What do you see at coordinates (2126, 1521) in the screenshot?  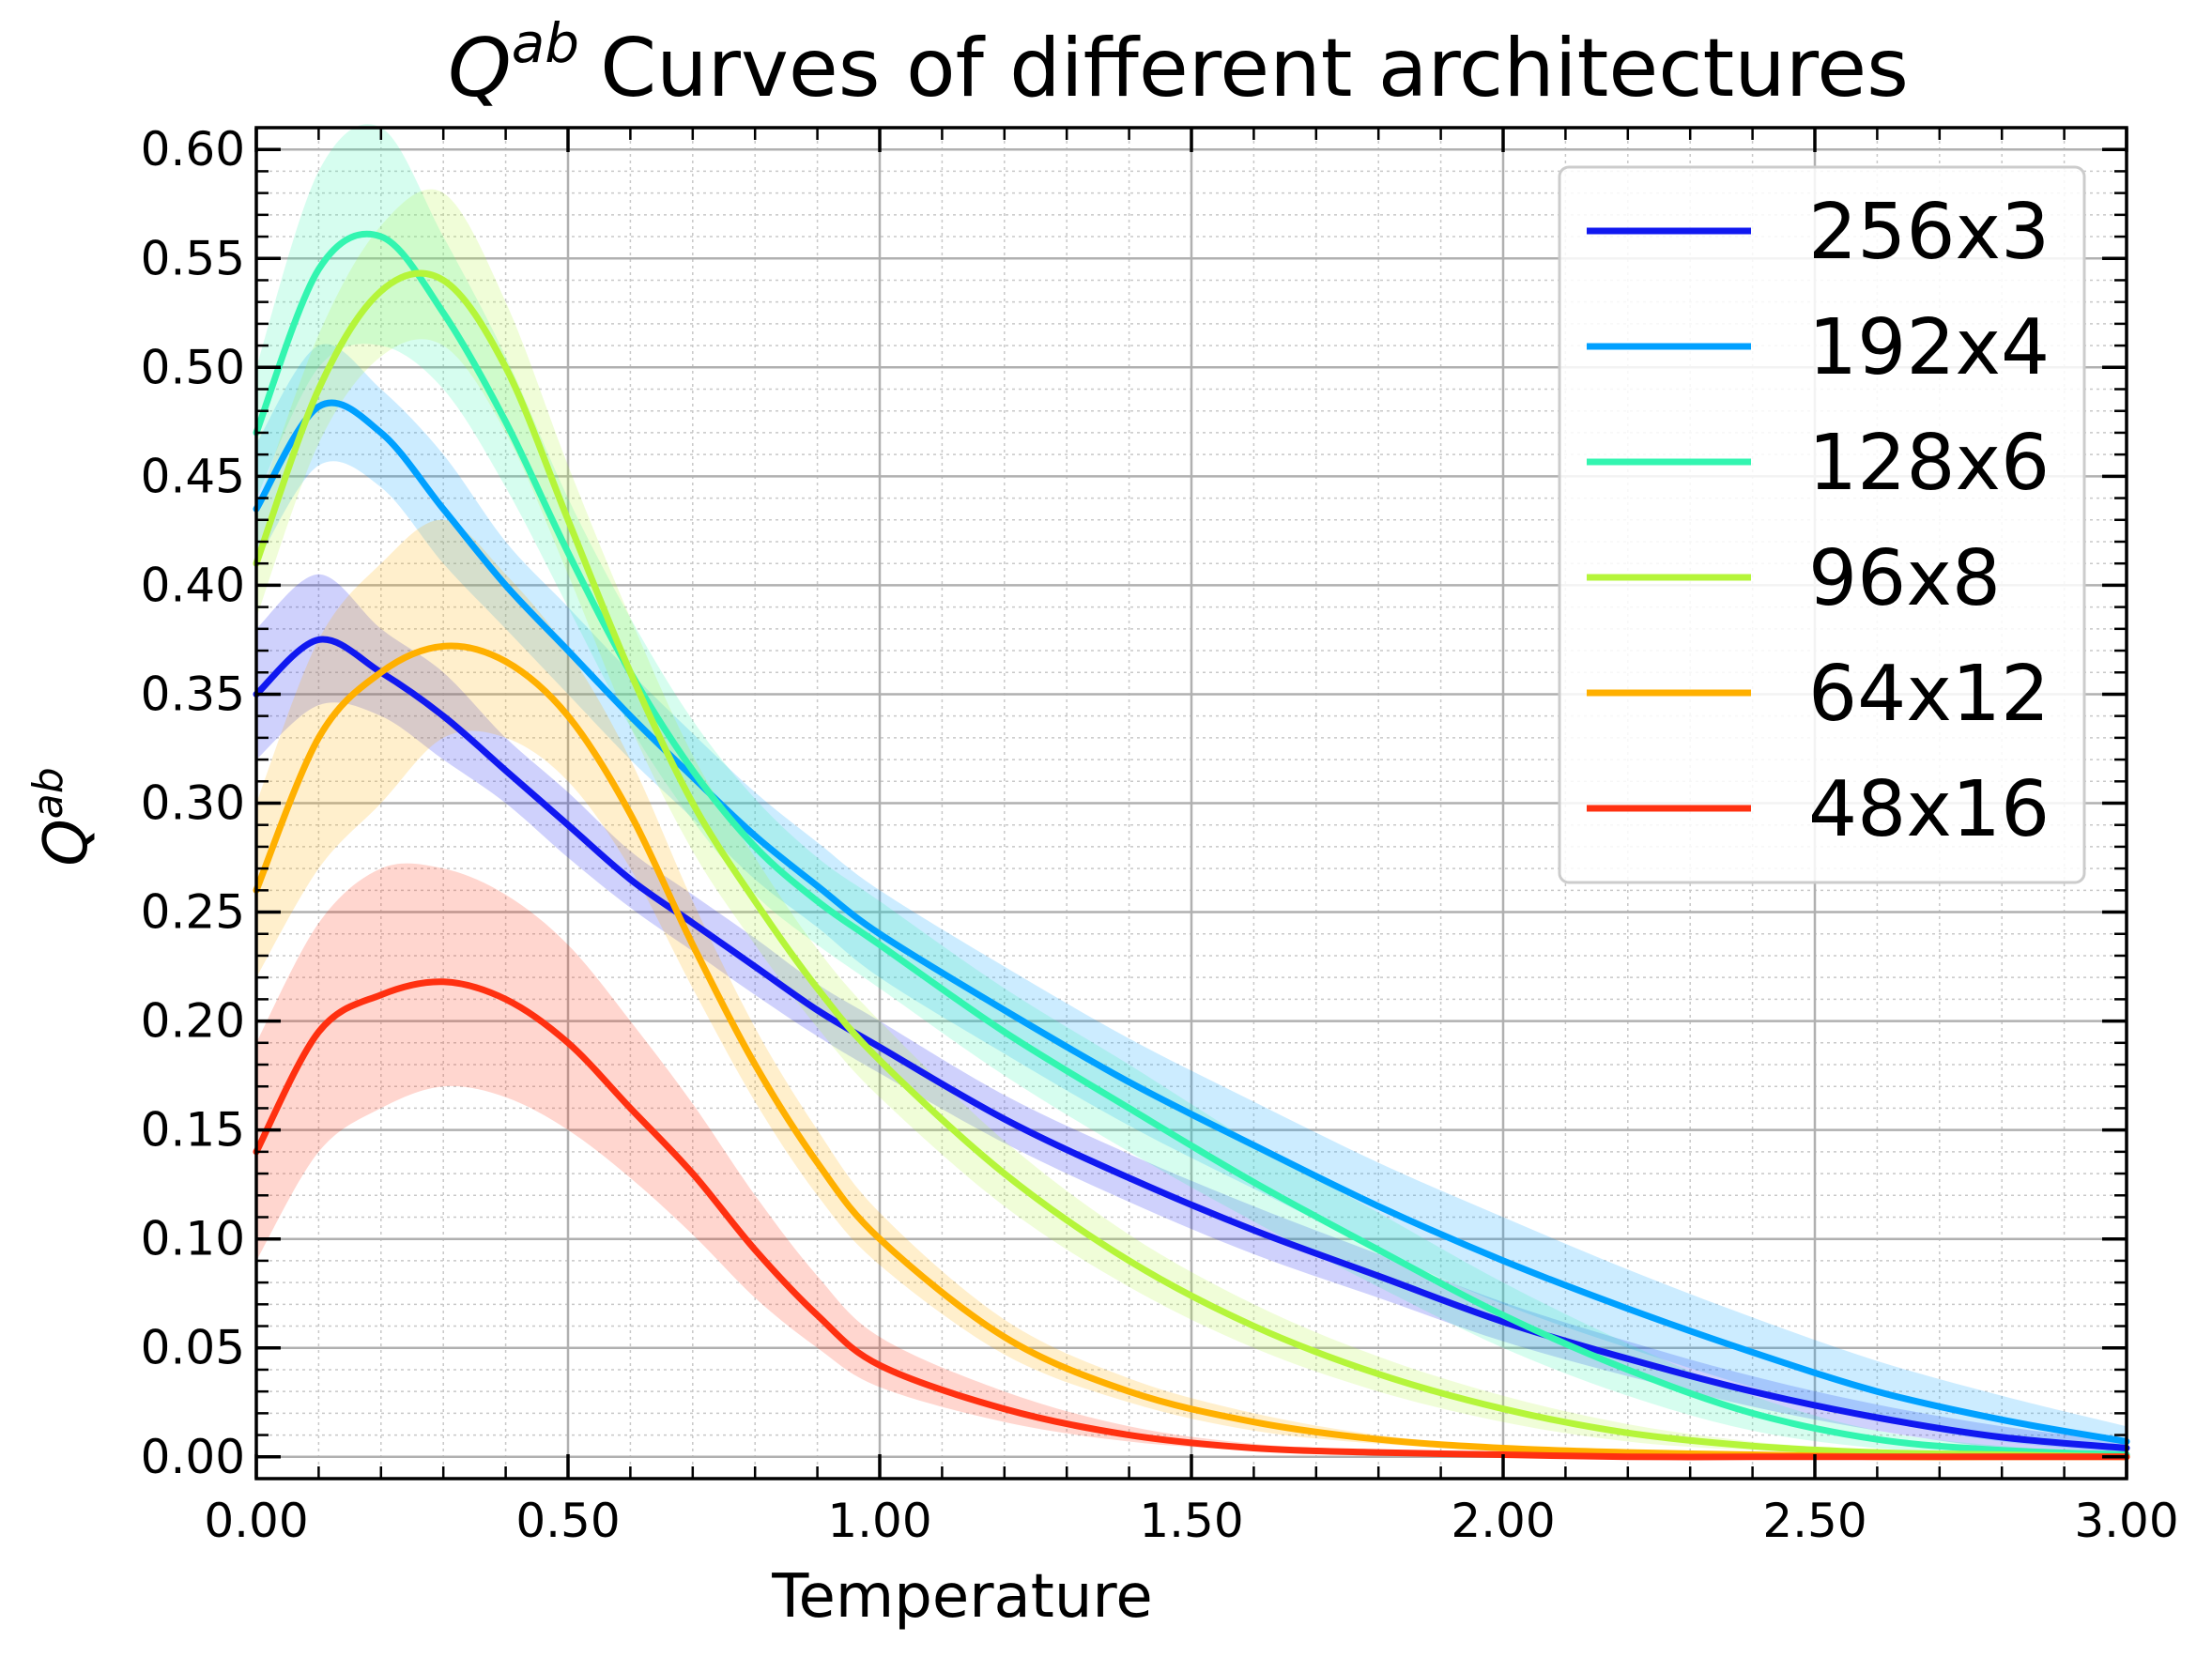 I see `x-tick-label: 3.00` at bounding box center [2126, 1521].